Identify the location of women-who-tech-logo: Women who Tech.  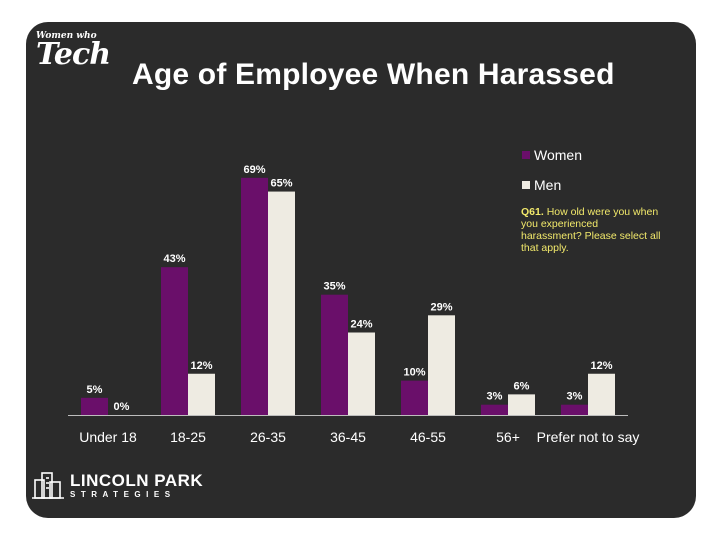
(73, 51).